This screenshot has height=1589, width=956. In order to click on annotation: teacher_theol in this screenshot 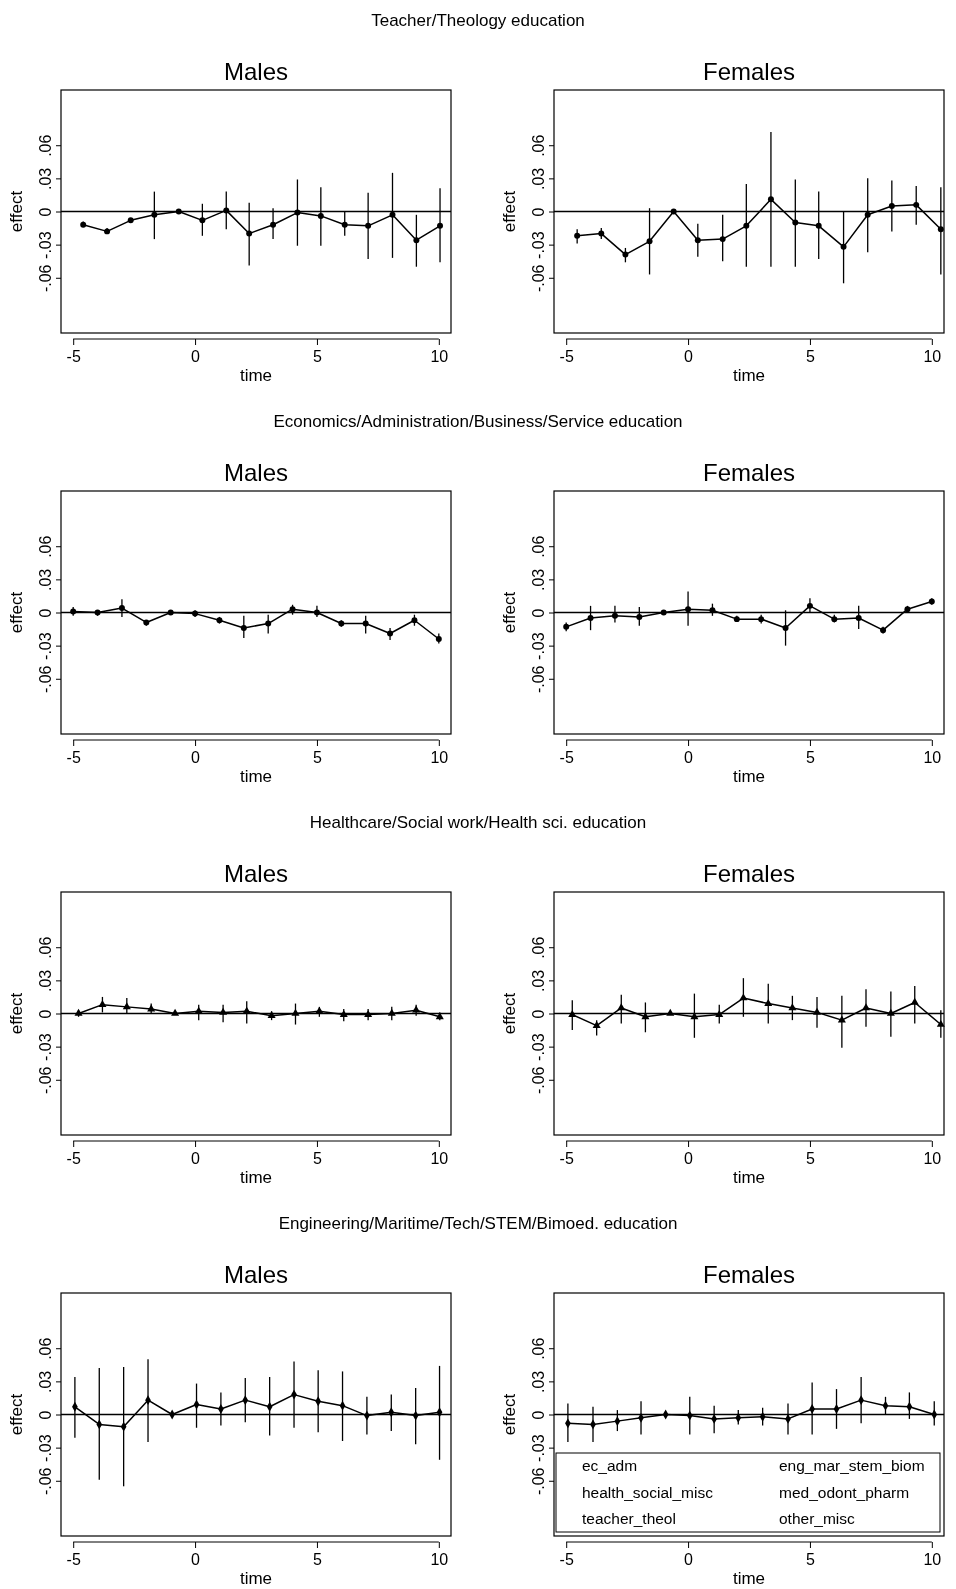, I will do `click(629, 1518)`.